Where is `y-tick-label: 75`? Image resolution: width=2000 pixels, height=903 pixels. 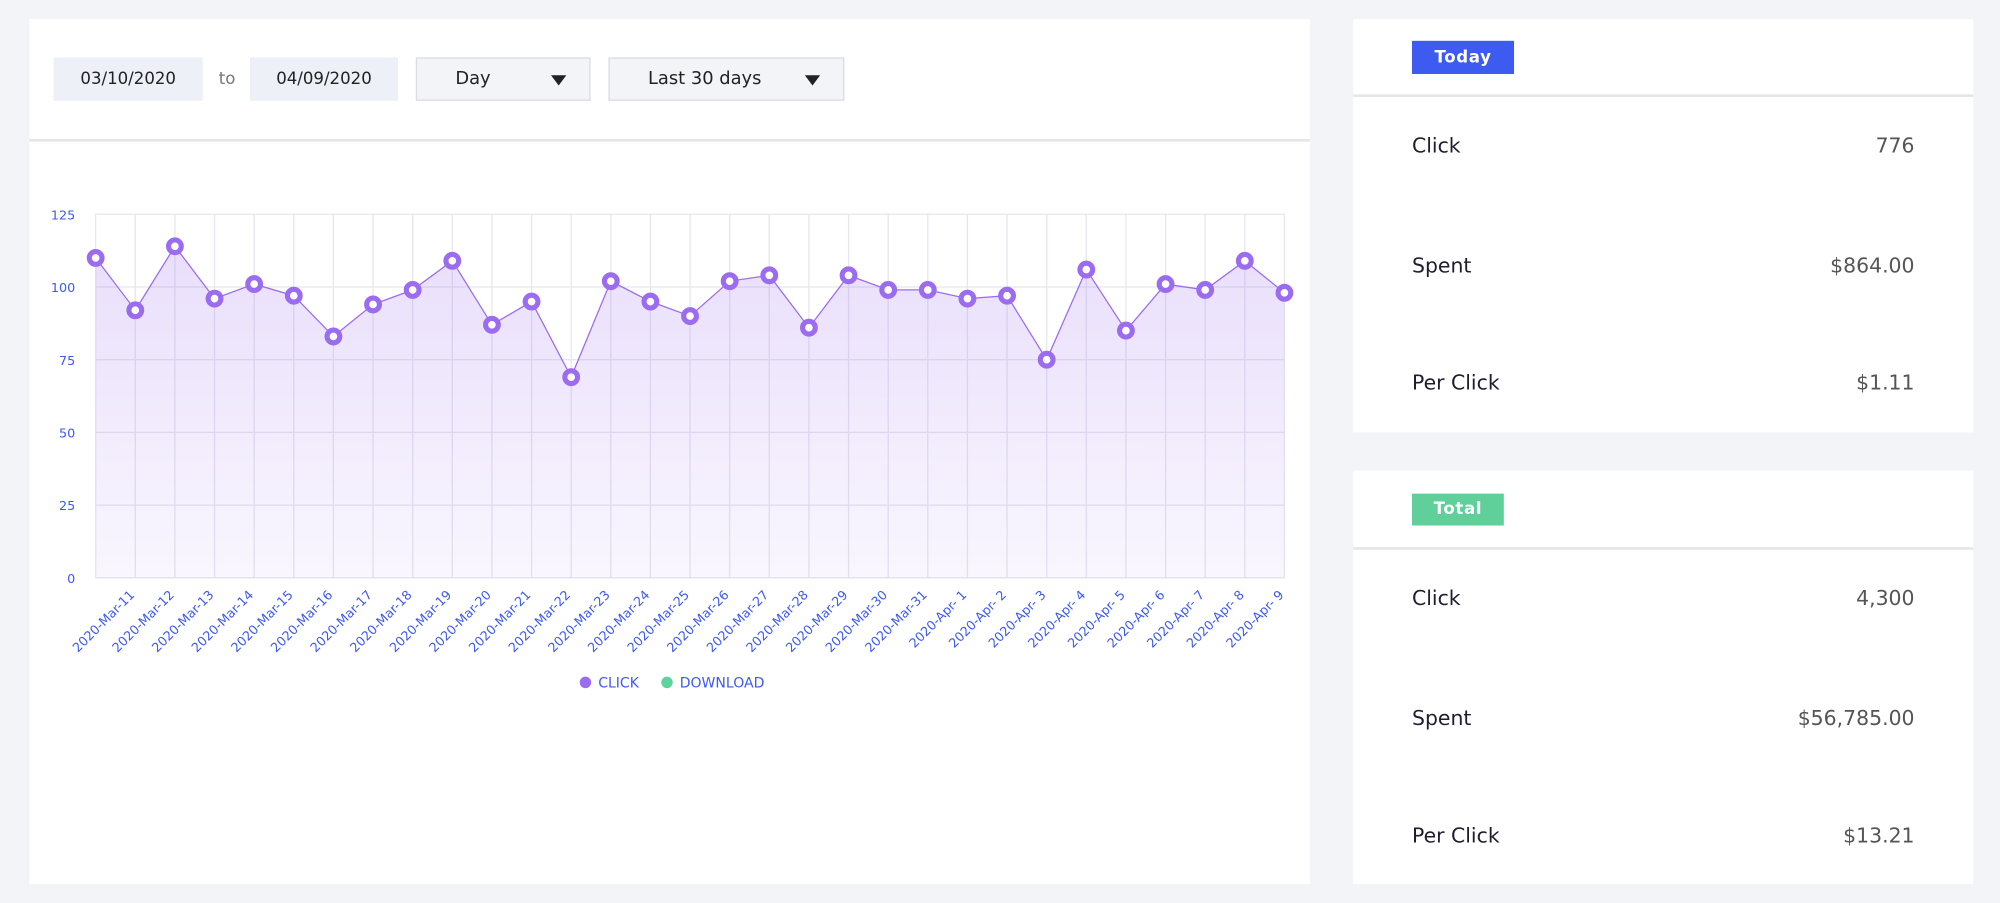 y-tick-label: 75 is located at coordinates (67, 361).